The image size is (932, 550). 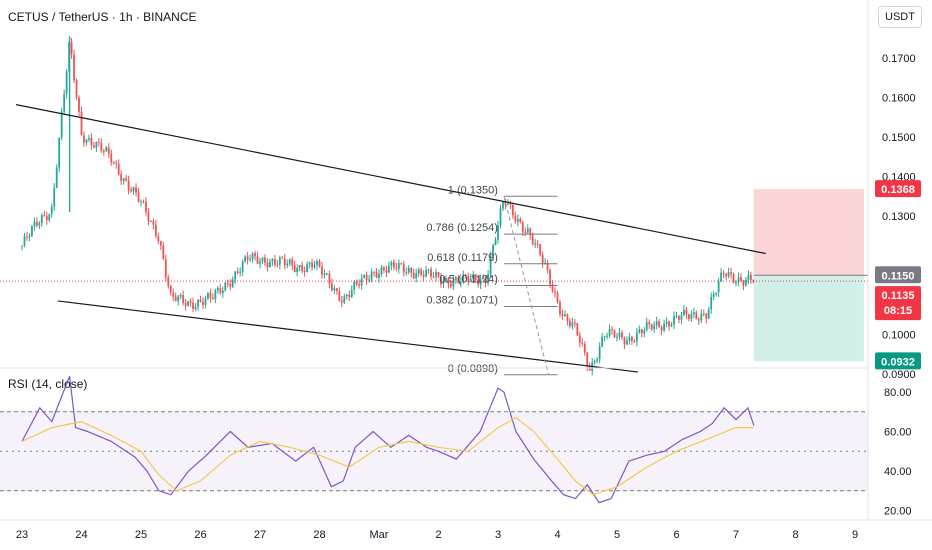 What do you see at coordinates (437, 535) in the screenshot?
I see `time-axis: 23 24 25 26 27 28 Mar 2 3 4 5 6 7 8 9` at bounding box center [437, 535].